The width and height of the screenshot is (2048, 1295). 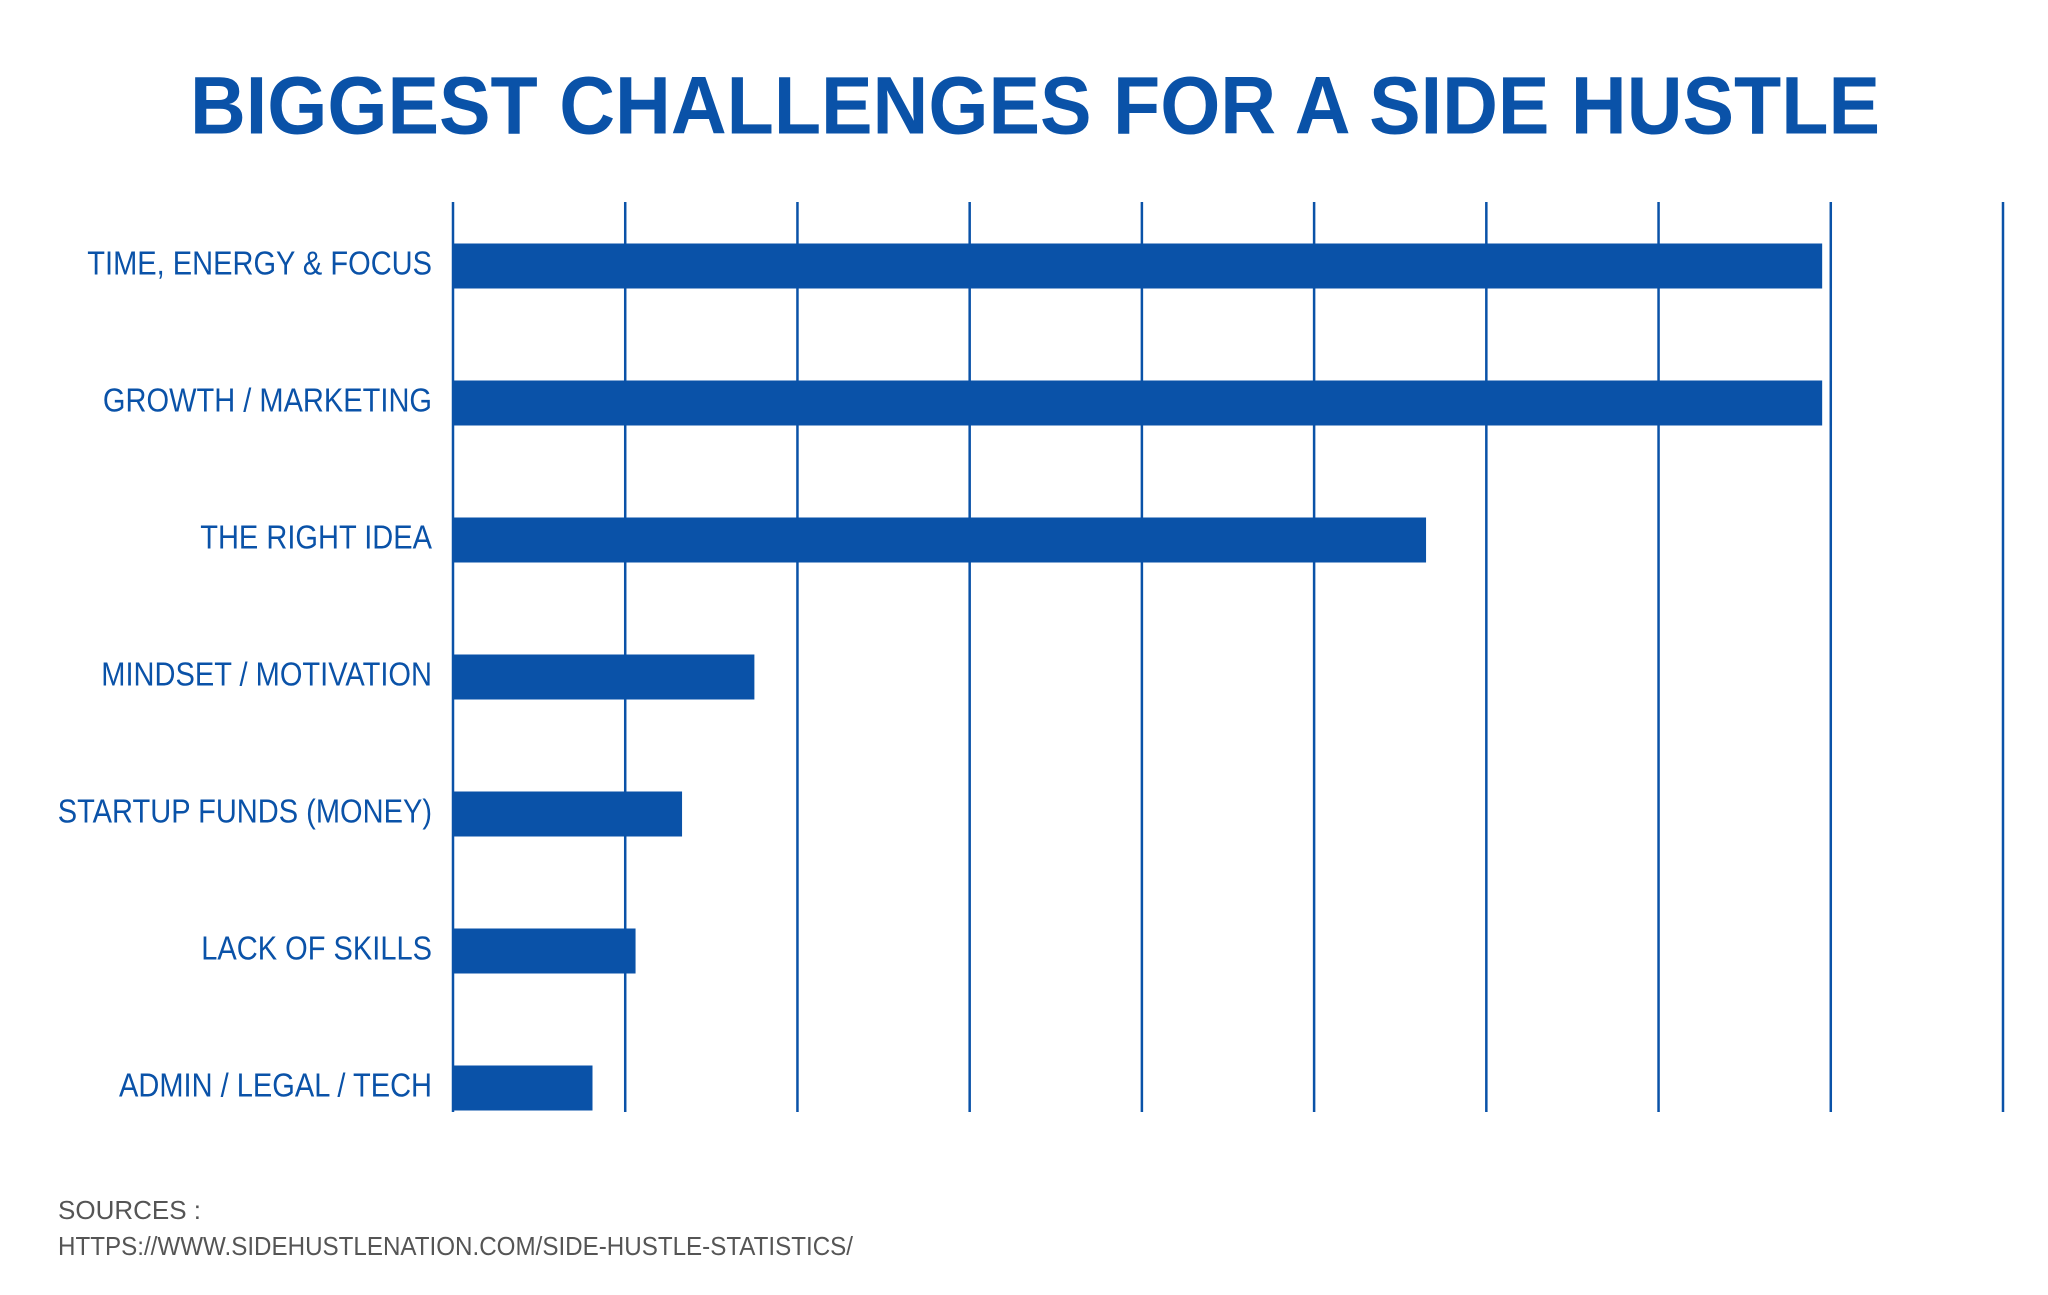 What do you see at coordinates (267, 400) in the screenshot?
I see `category-label: GROWTH / MARKETING` at bounding box center [267, 400].